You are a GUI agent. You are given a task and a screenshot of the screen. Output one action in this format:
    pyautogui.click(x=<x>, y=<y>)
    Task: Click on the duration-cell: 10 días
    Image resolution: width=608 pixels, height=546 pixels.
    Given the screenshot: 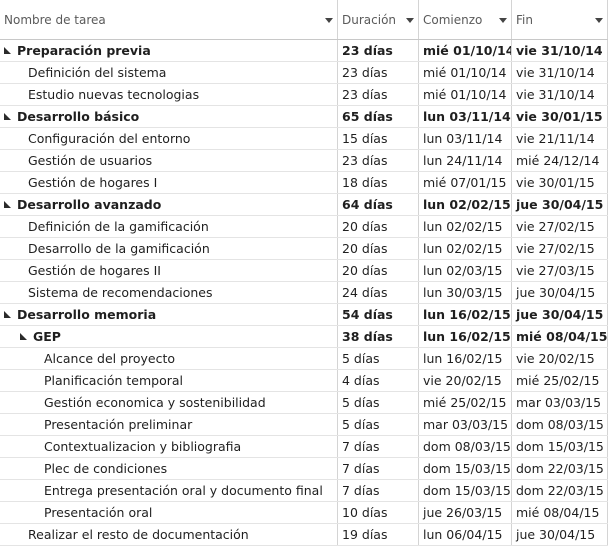 What is the action you would take?
    pyautogui.click(x=378, y=512)
    